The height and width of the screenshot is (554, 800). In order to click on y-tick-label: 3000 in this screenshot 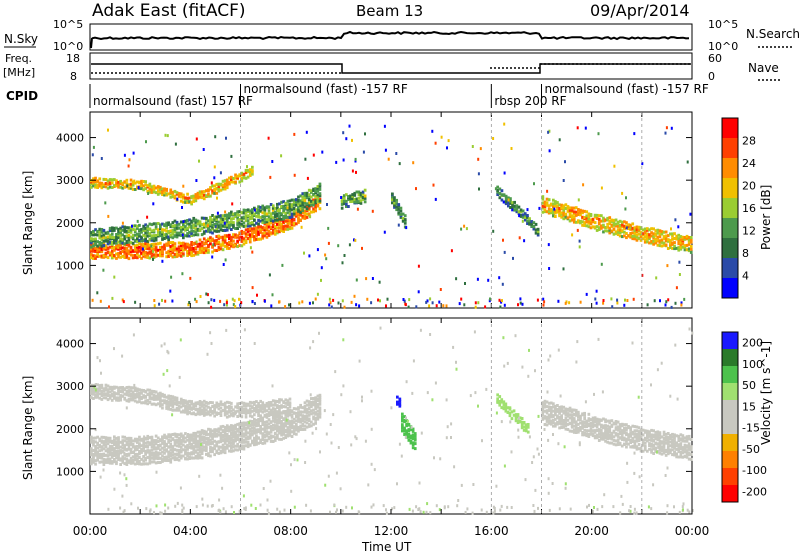, I will do `click(70, 180)`.